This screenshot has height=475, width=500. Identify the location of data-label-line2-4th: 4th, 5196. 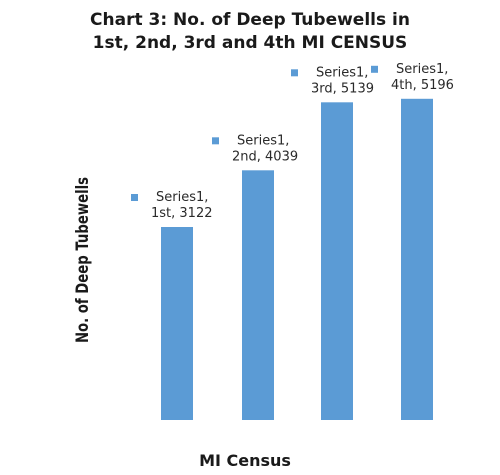
(422, 85).